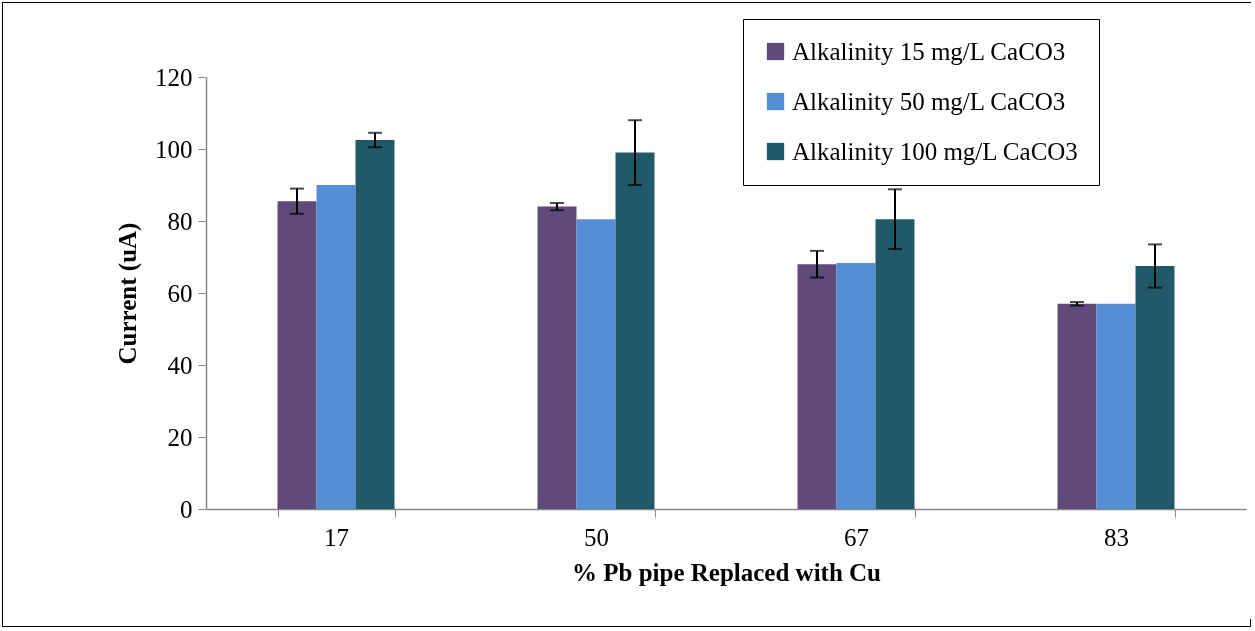 The height and width of the screenshot is (631, 1255). I want to click on x-tick-label: 50, so click(596, 537).